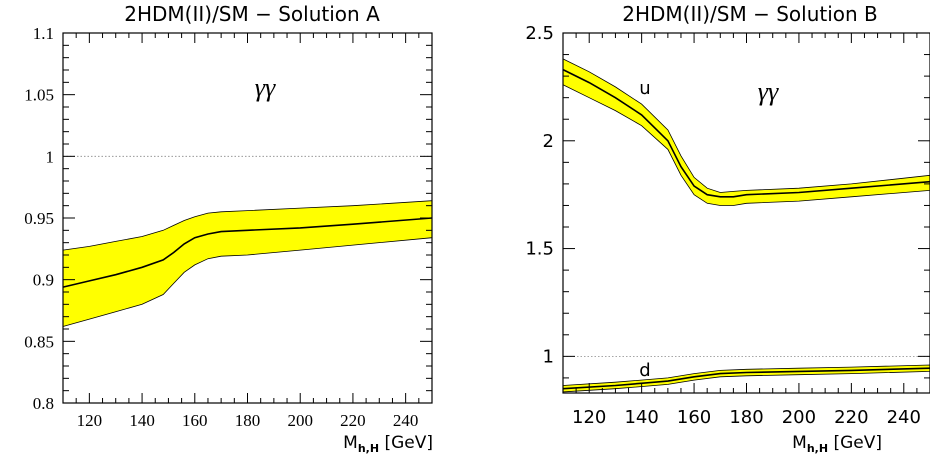 This screenshot has width=930, height=458. I want to click on panel-b-x-axis-label: Mh,H [GeV], so click(837, 444).